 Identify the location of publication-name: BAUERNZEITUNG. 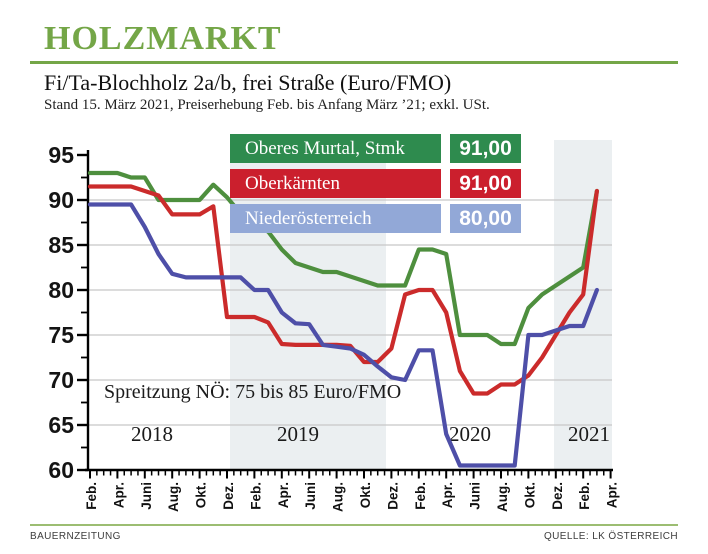
(75, 536).